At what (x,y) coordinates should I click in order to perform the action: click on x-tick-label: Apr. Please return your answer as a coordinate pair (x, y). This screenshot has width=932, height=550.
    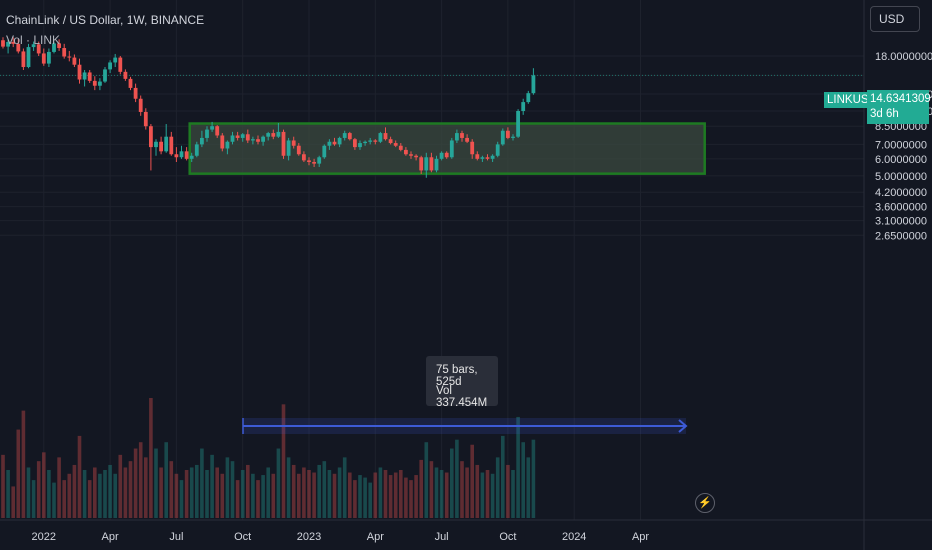
    Looking at the image, I should click on (640, 537).